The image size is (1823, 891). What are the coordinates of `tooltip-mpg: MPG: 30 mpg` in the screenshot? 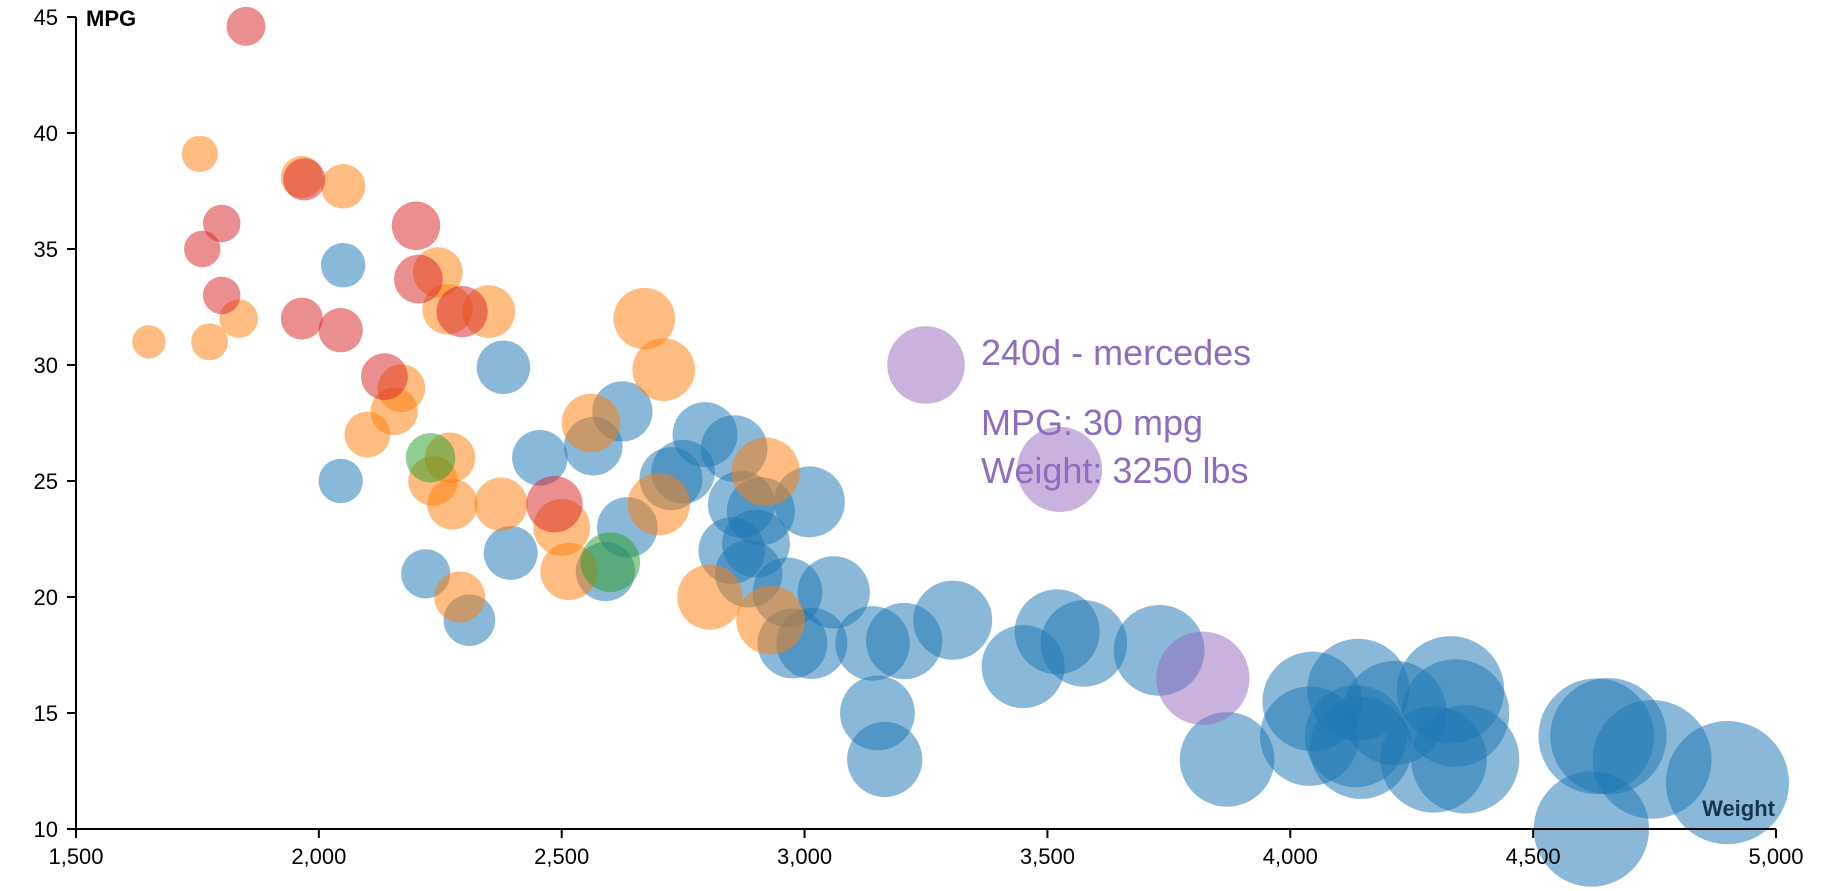 It's located at (1092, 422).